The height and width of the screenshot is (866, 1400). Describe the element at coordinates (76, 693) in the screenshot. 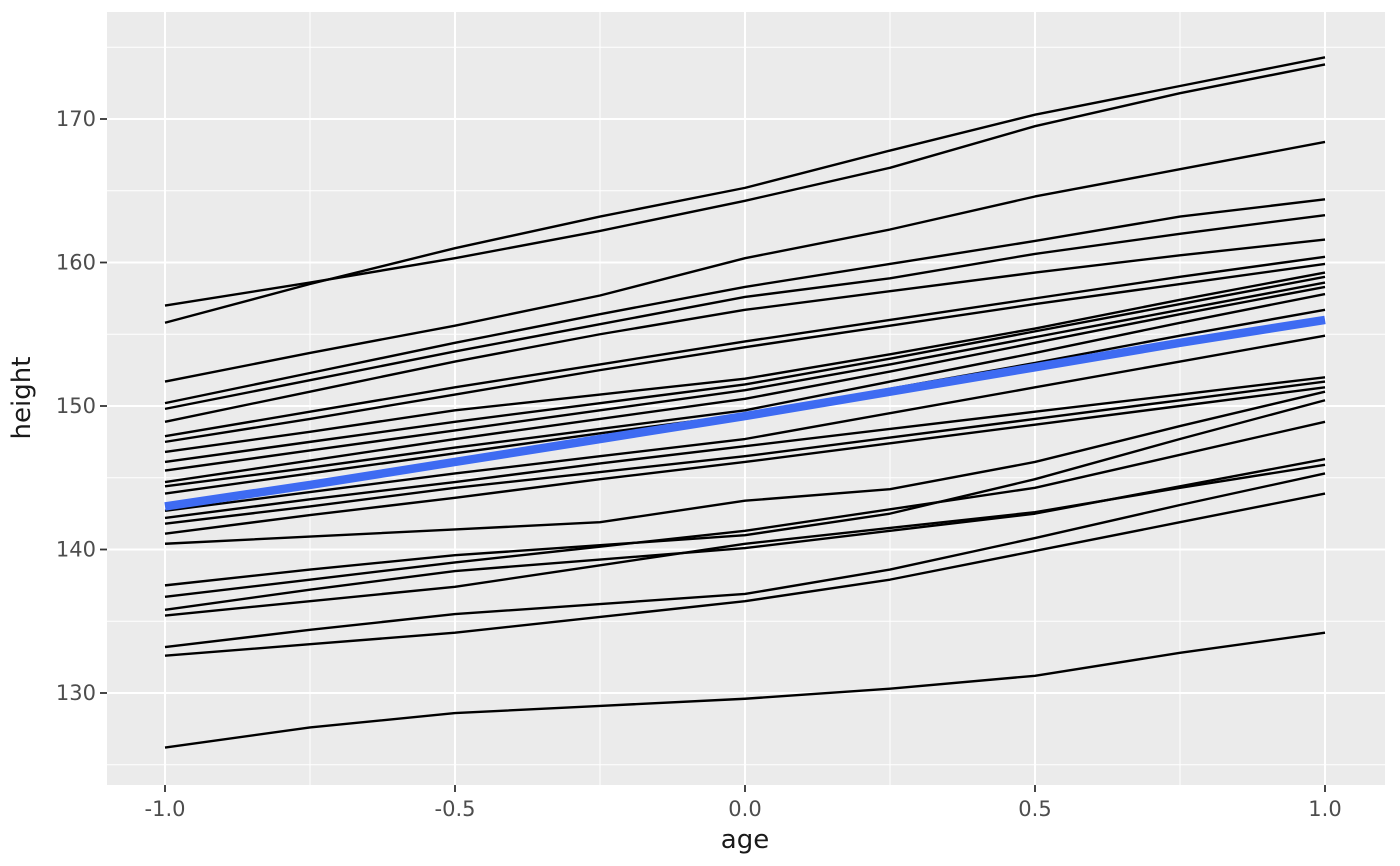

I see `y-tick-label: 130` at that location.